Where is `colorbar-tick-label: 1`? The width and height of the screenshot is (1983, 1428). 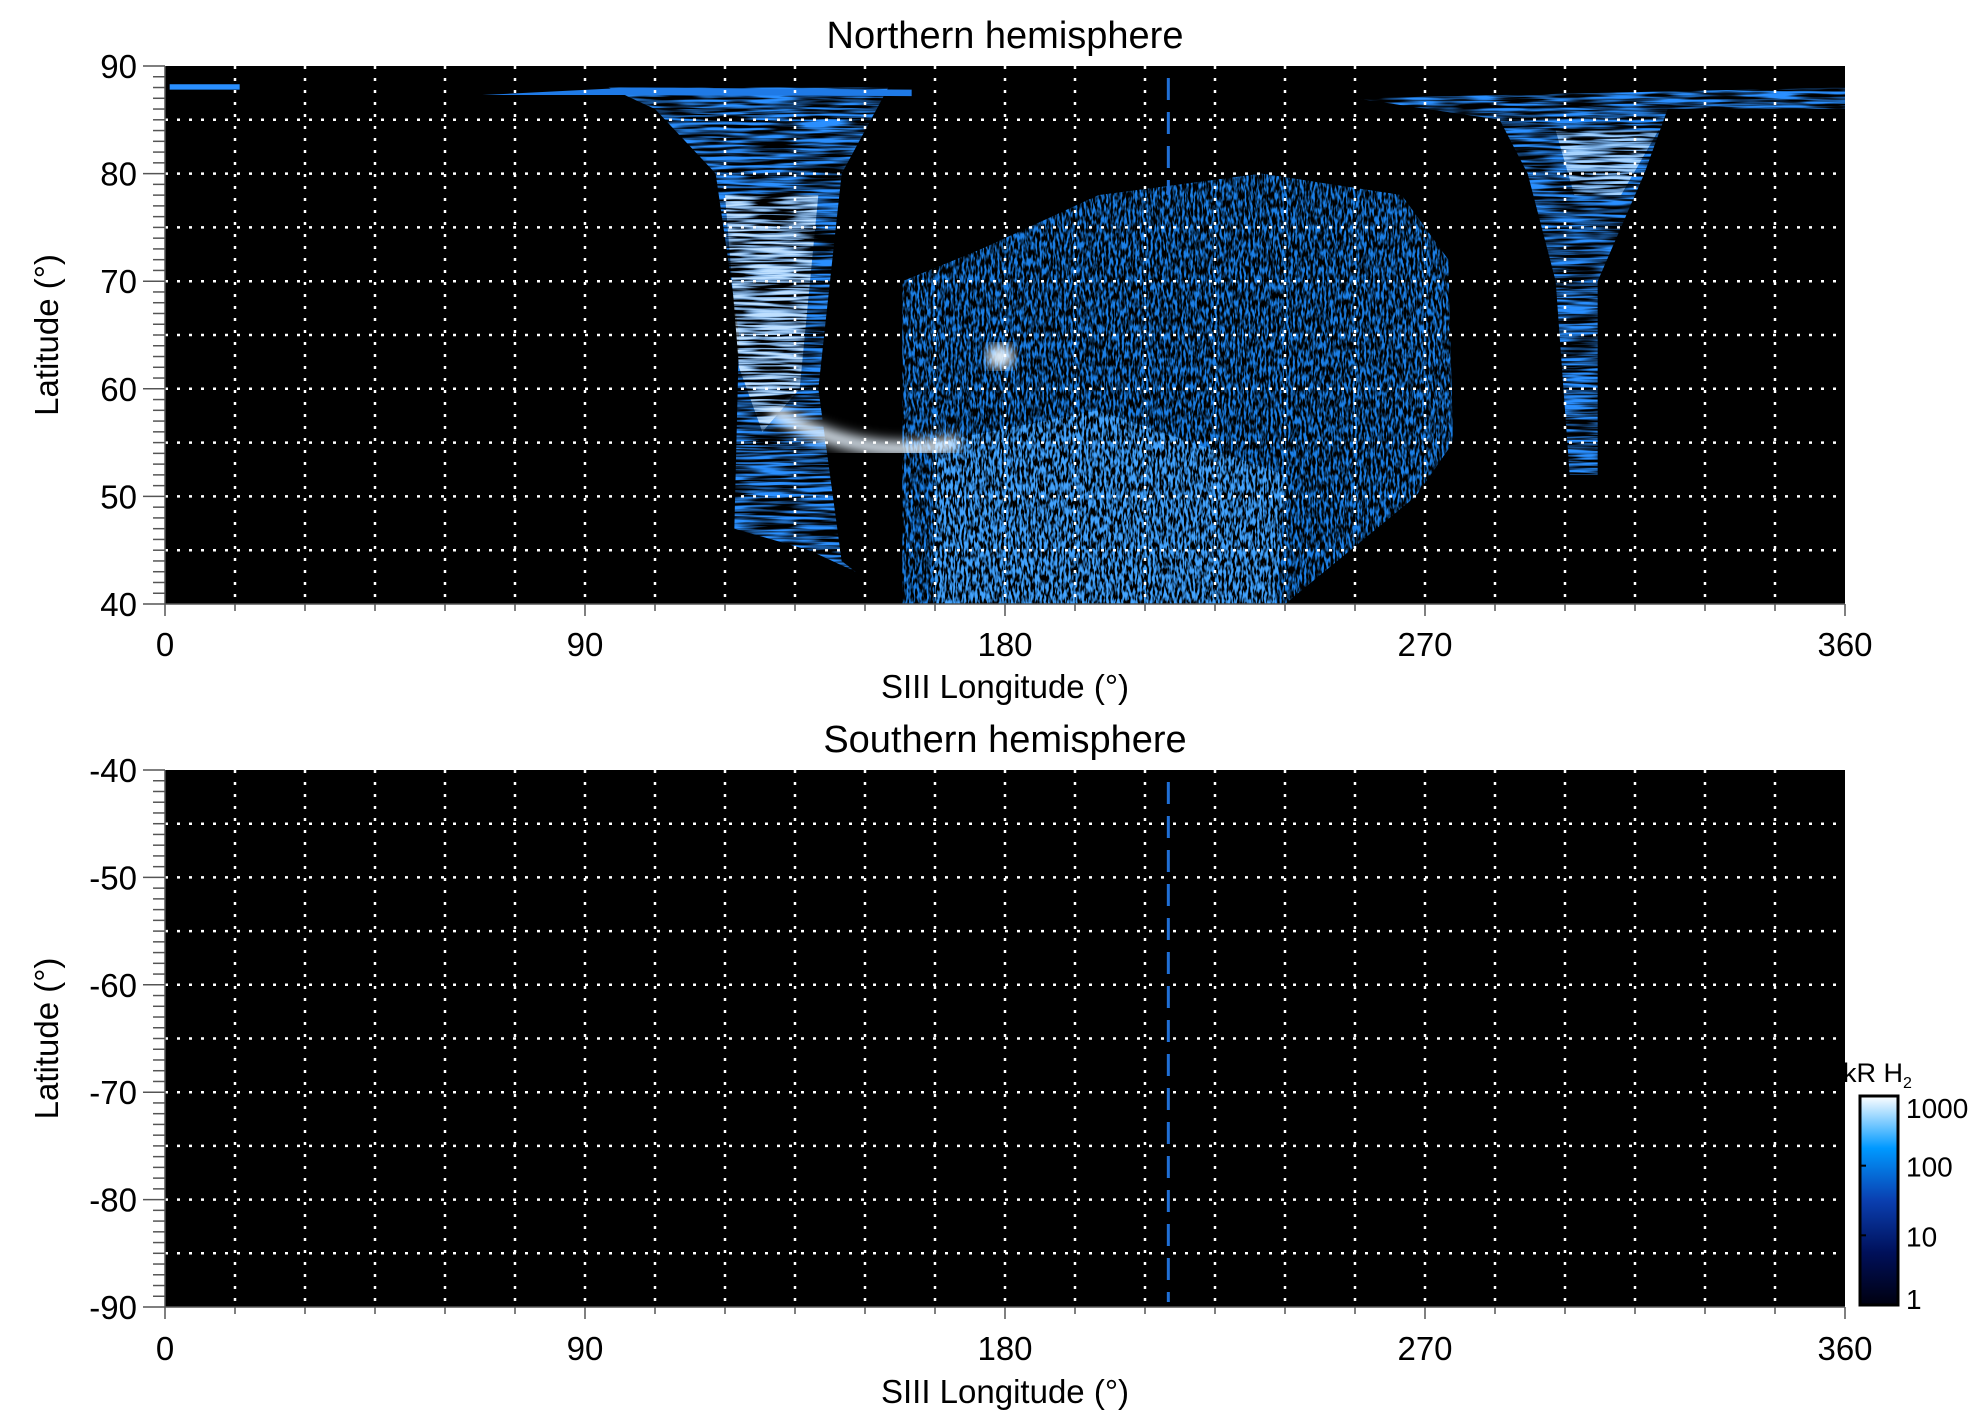
colorbar-tick-label: 1 is located at coordinates (1914, 1299).